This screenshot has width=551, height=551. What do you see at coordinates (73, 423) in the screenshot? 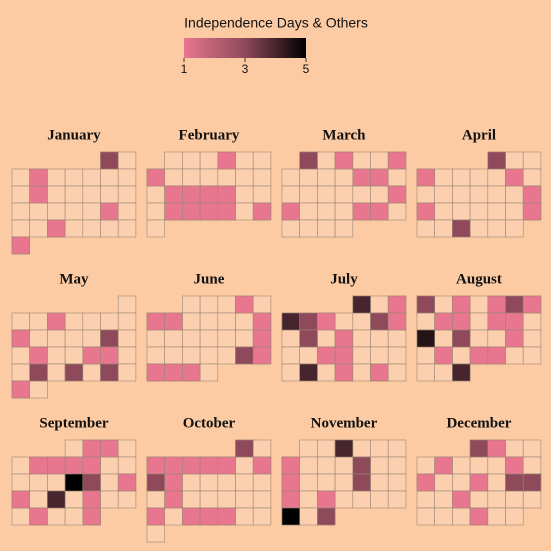
I see `month-title: September` at bounding box center [73, 423].